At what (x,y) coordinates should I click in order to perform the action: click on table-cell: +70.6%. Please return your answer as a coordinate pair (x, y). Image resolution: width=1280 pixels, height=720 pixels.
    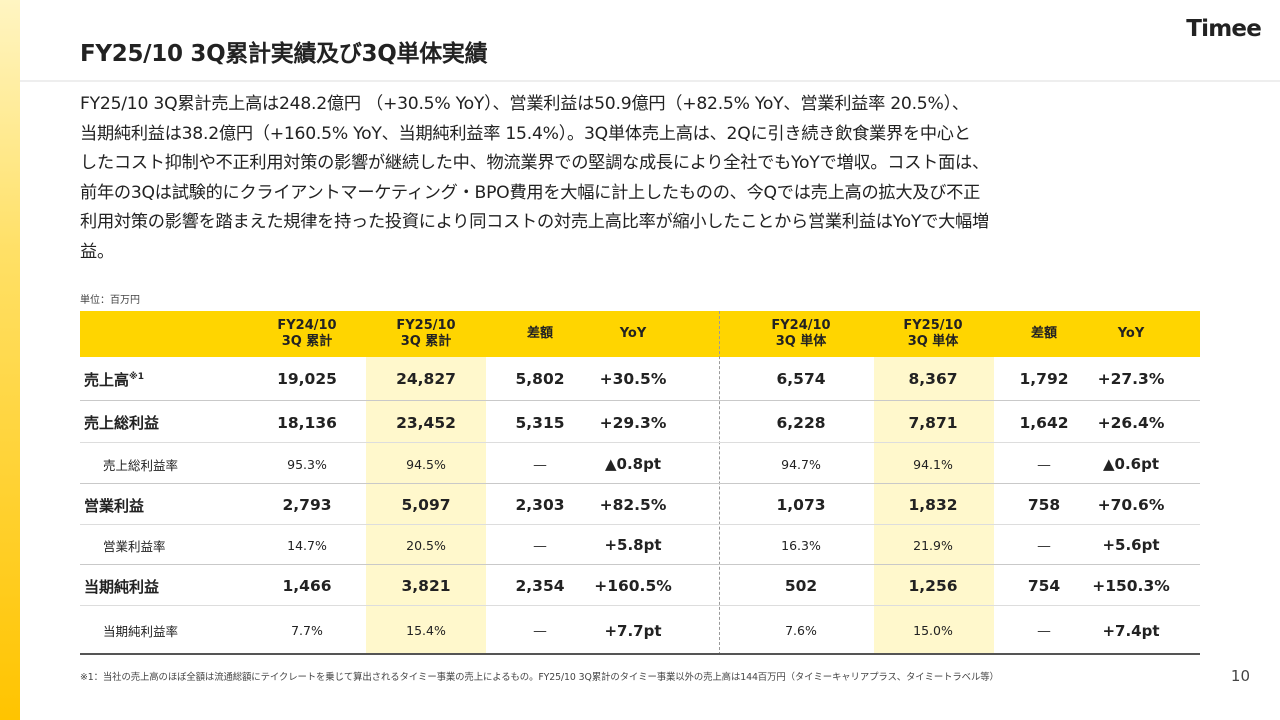
    Looking at the image, I should click on (1131, 505).